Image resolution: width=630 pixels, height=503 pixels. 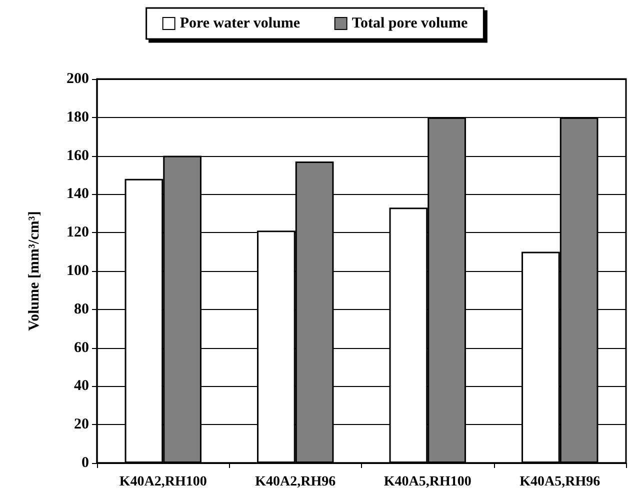 I want to click on y-tick-label: 60, so click(x=81, y=348).